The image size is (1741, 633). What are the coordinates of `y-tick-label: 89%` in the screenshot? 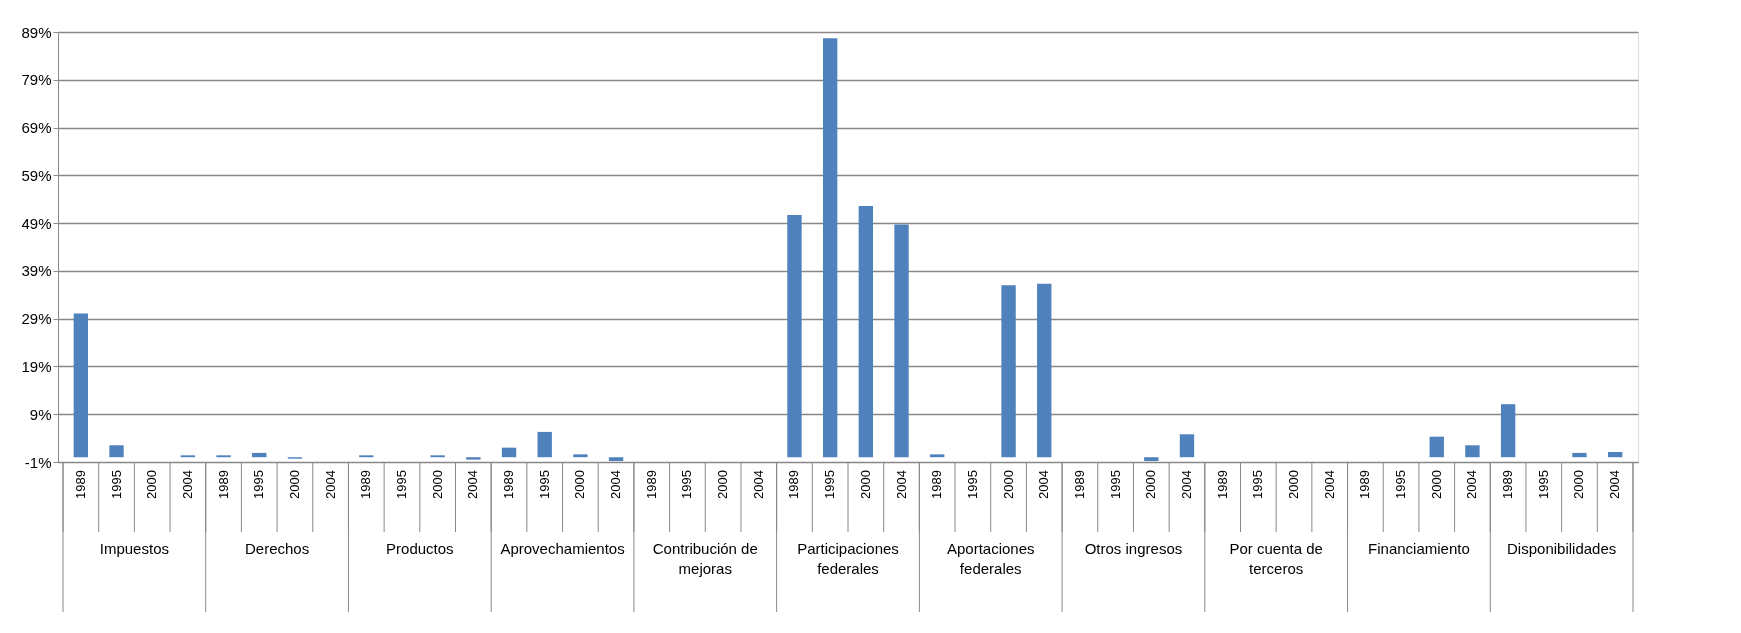 It's located at (36, 32).